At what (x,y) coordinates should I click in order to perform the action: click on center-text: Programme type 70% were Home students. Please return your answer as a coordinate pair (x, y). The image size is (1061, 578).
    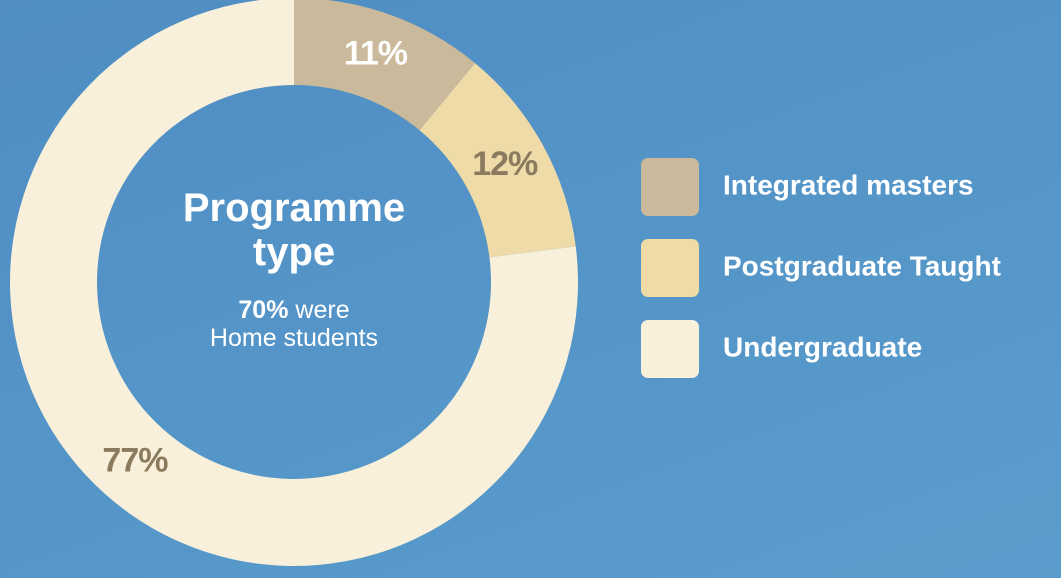
    Looking at the image, I should click on (294, 269).